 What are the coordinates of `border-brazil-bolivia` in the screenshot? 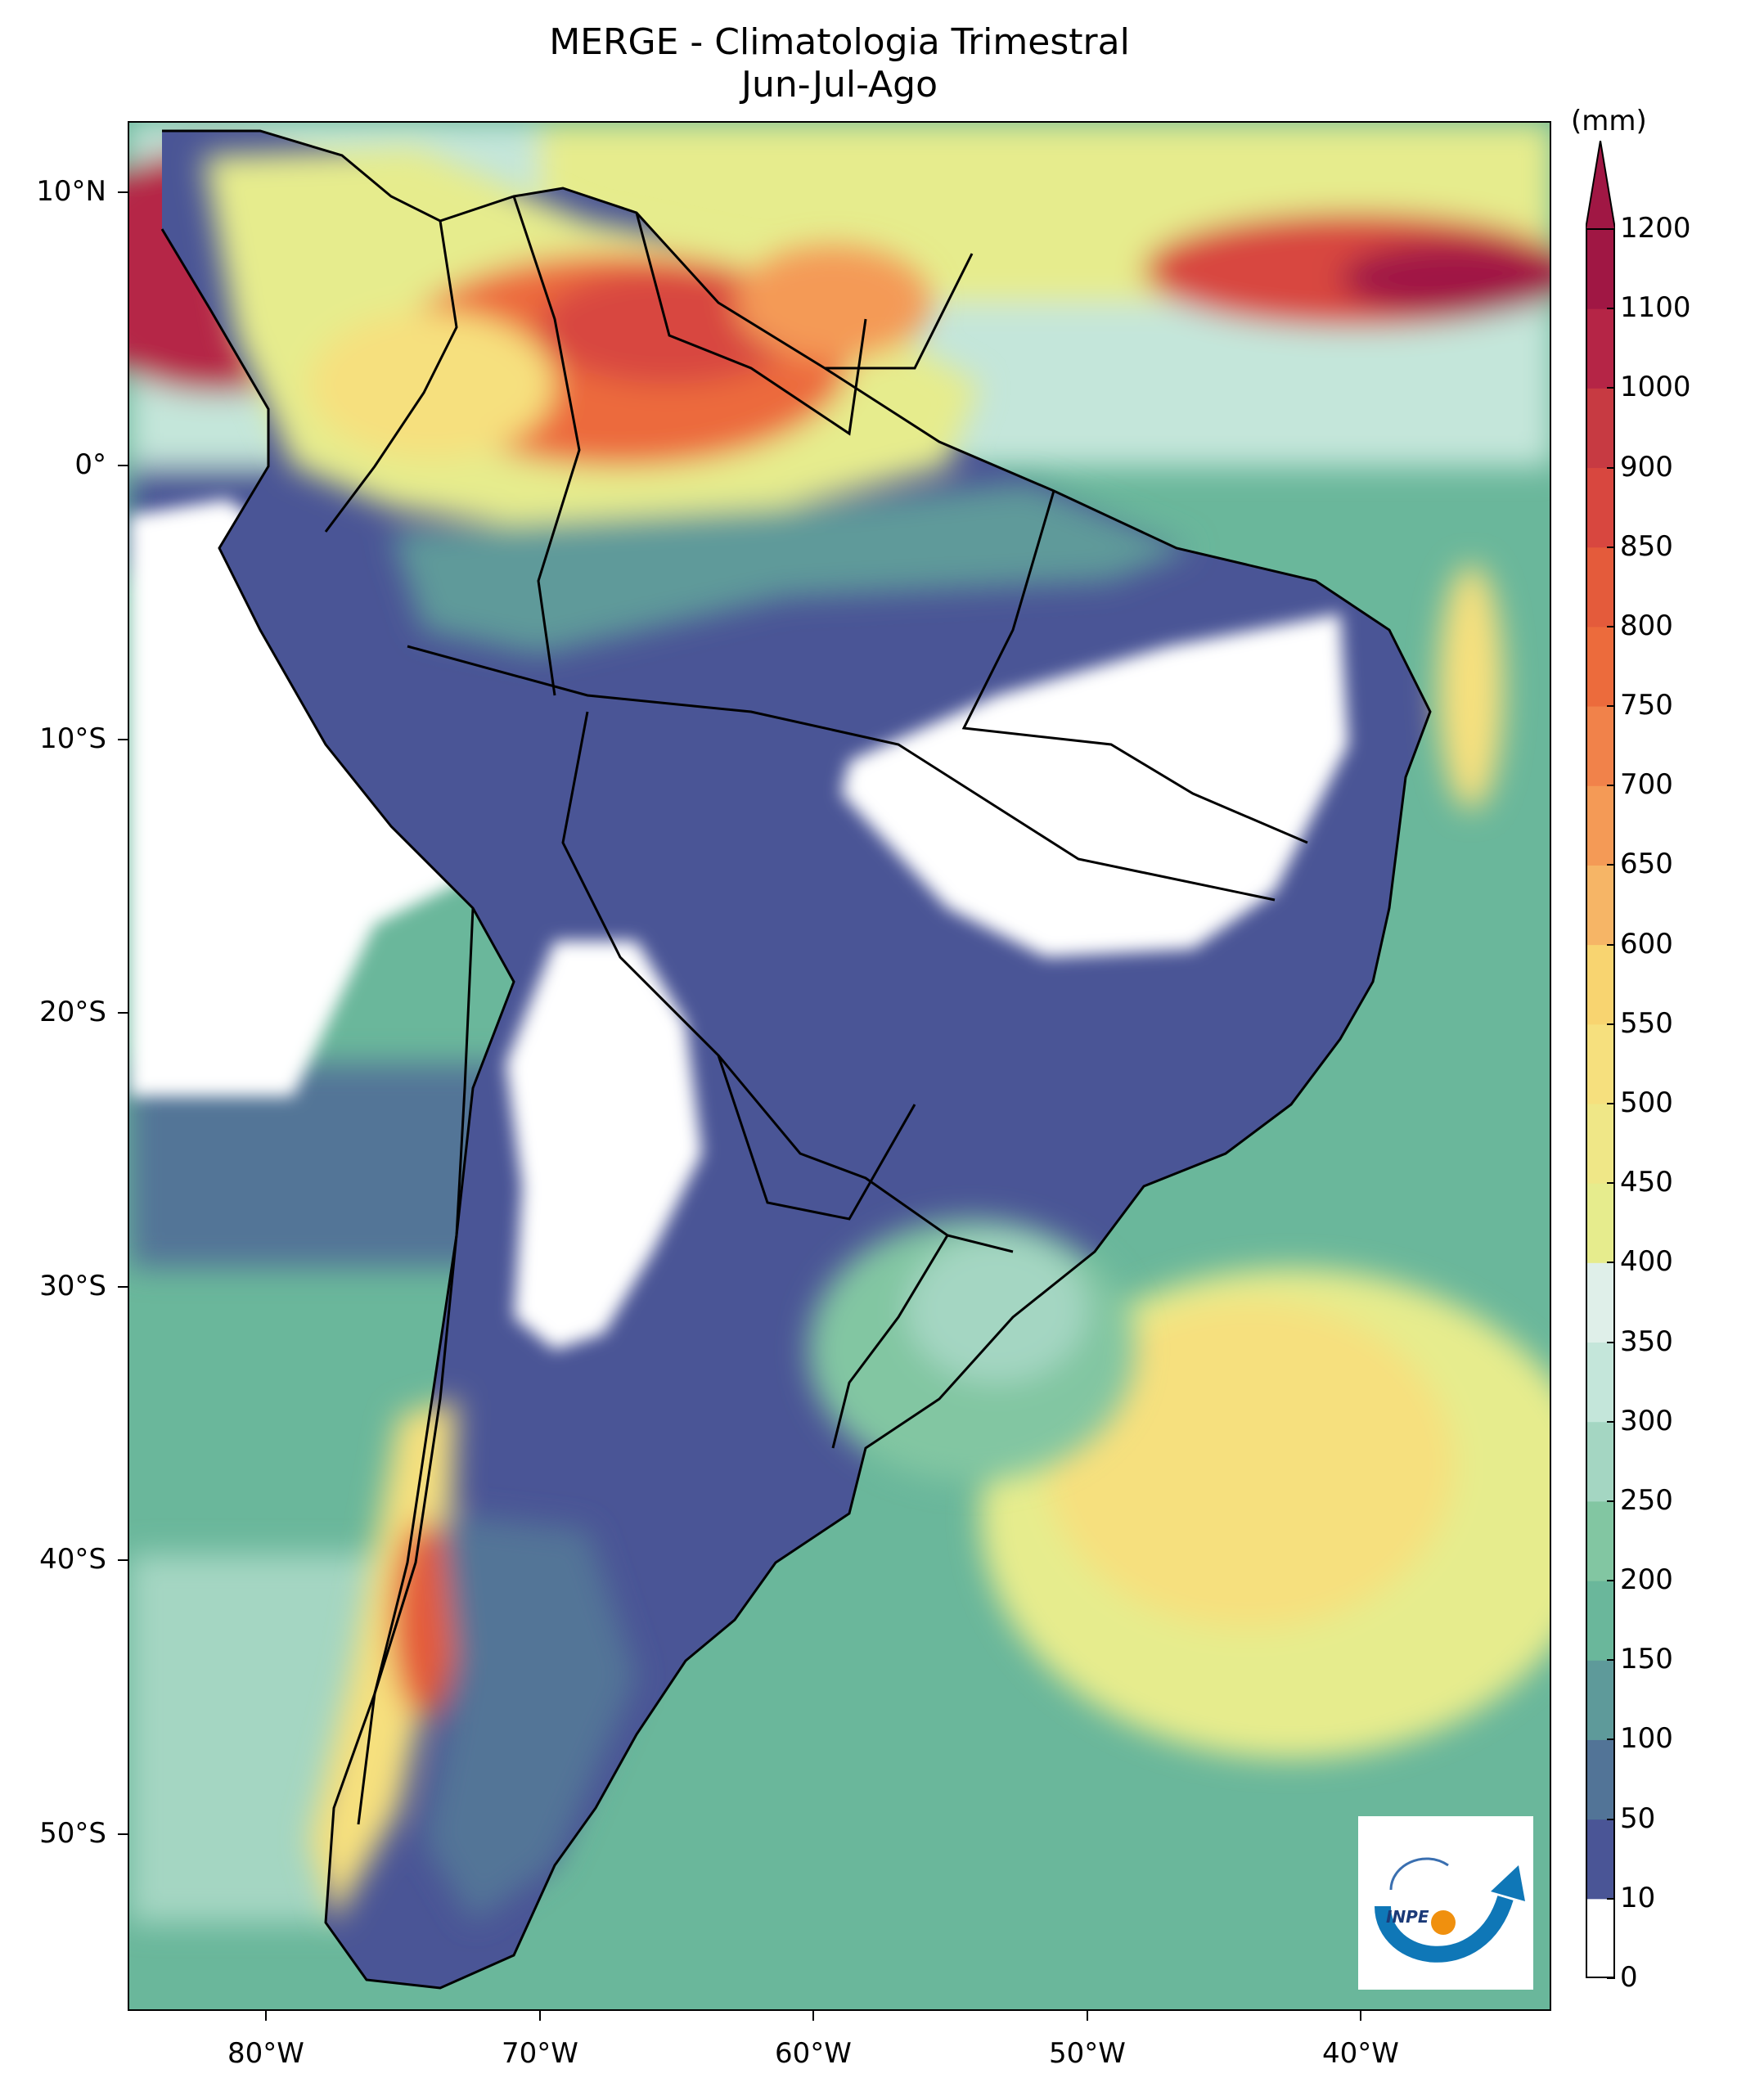 It's located at (841, 773).